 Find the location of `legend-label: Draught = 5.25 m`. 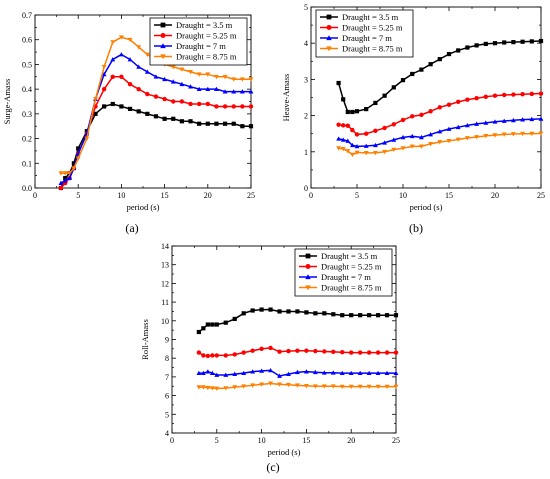

legend-label: Draught = 5.25 m is located at coordinates (351, 267).